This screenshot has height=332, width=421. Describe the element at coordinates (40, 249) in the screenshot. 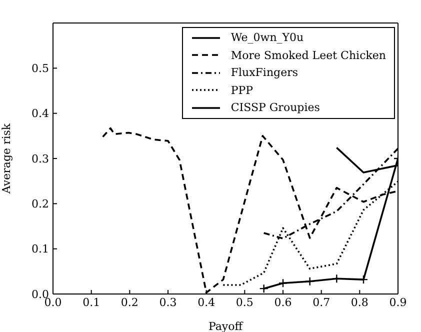

I see `y-tick-label: 0.1` at that location.